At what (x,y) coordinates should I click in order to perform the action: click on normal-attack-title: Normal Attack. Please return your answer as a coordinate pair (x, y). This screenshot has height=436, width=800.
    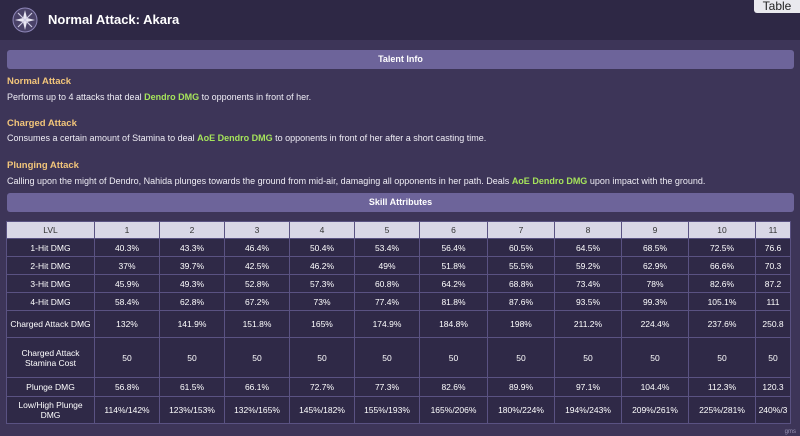
    Looking at the image, I should click on (39, 81).